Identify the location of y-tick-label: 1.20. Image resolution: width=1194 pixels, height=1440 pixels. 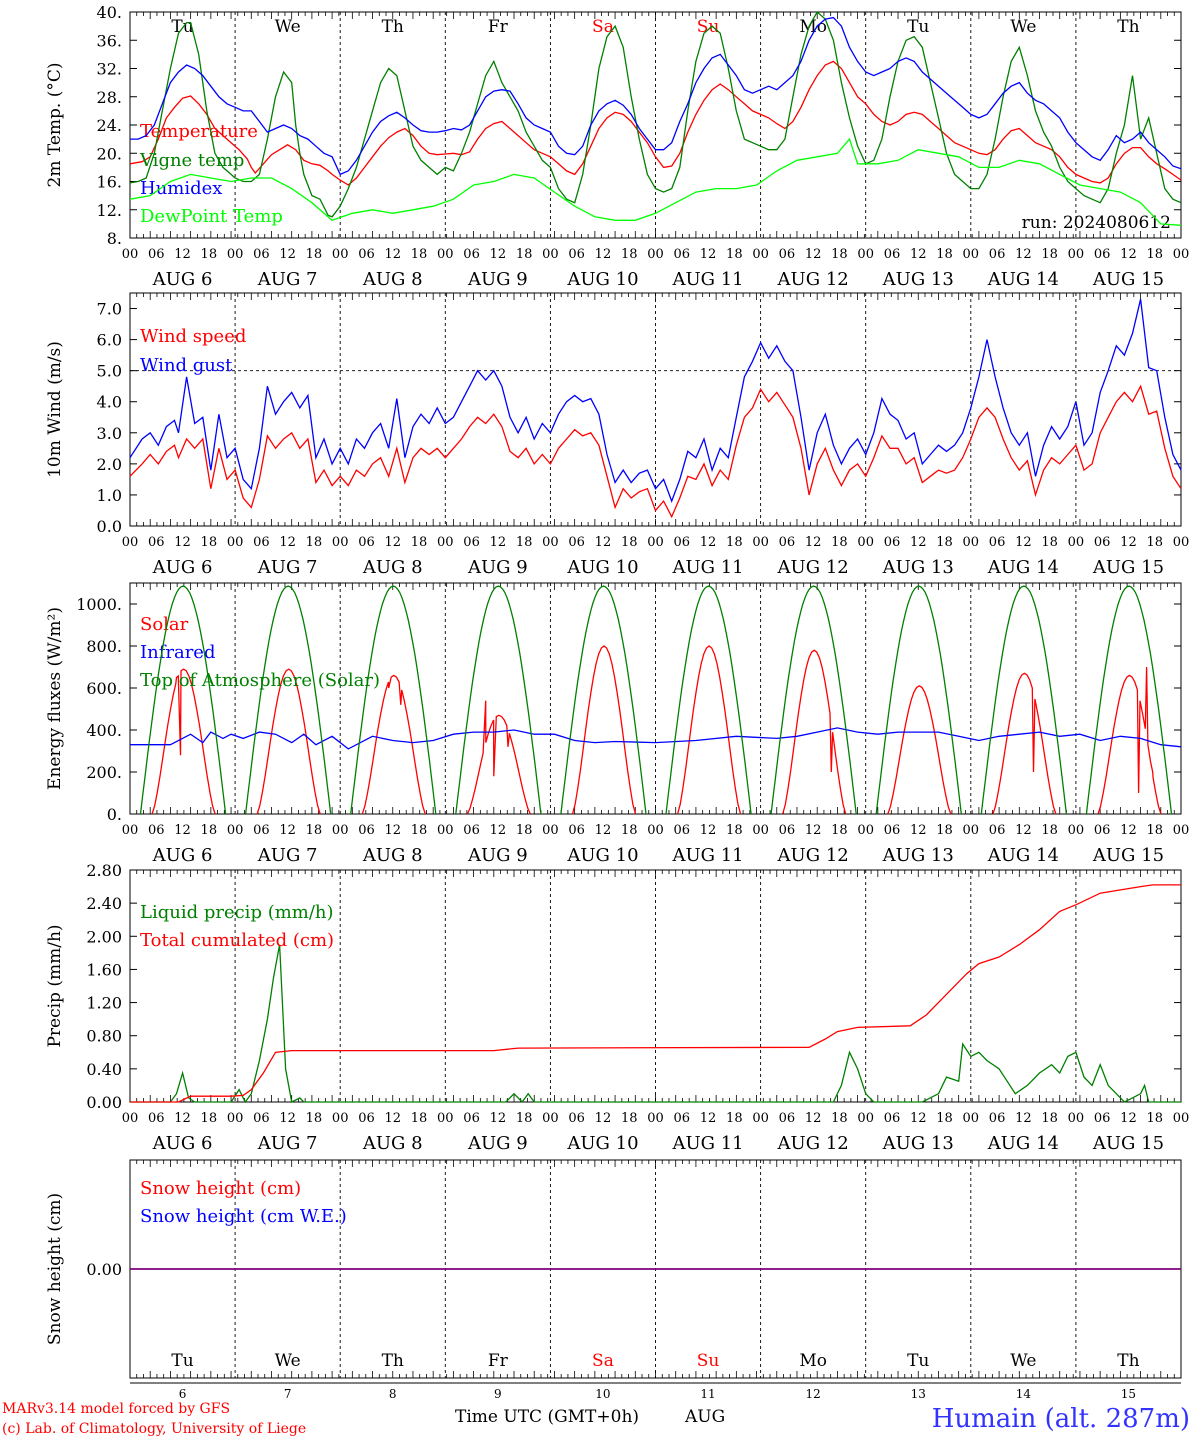
(104, 1003).